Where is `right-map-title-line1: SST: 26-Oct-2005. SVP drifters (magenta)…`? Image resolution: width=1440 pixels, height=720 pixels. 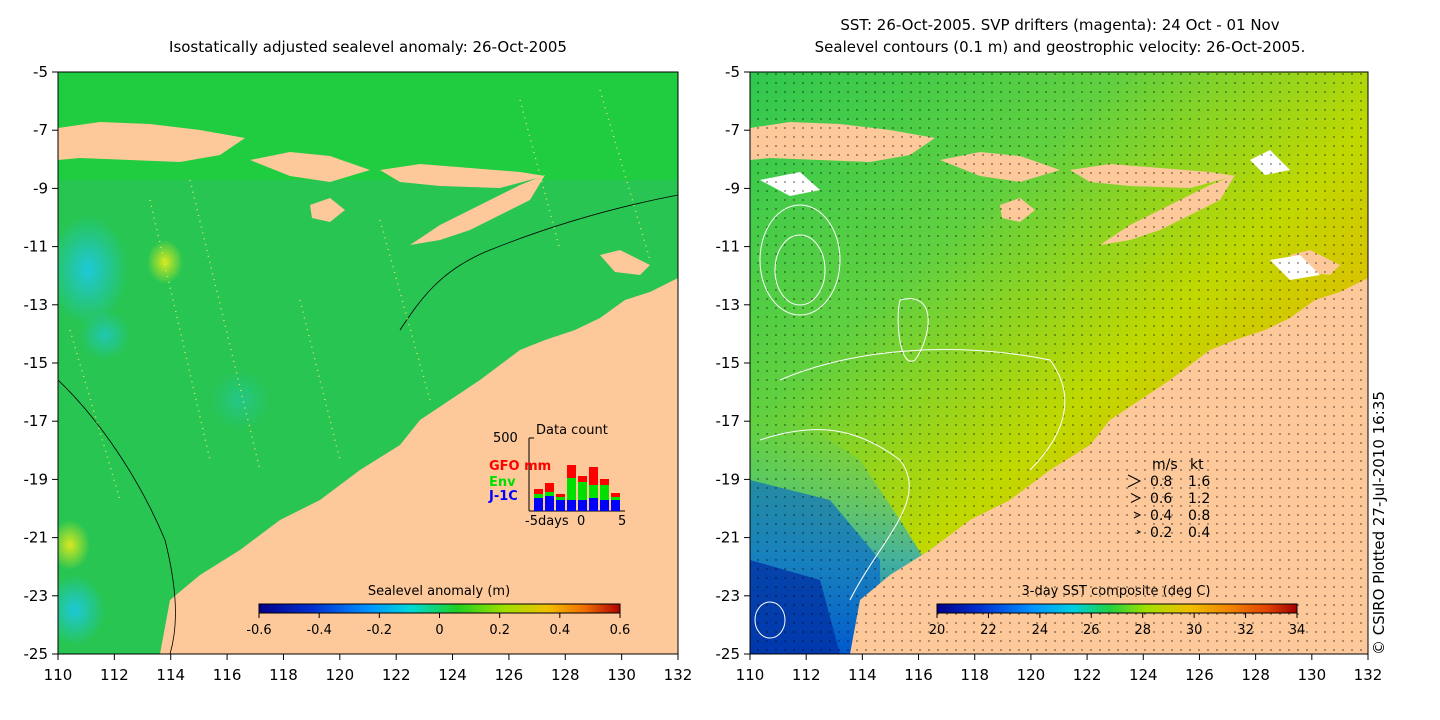 right-map-title-line1: SST: 26-Oct-2005. SVP drifters (magenta)… is located at coordinates (1060, 25).